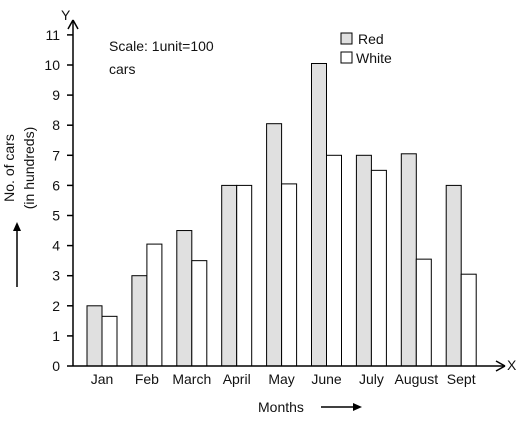 The image size is (525, 423). What do you see at coordinates (366, 48) in the screenshot?
I see `legend: Red White` at bounding box center [366, 48].